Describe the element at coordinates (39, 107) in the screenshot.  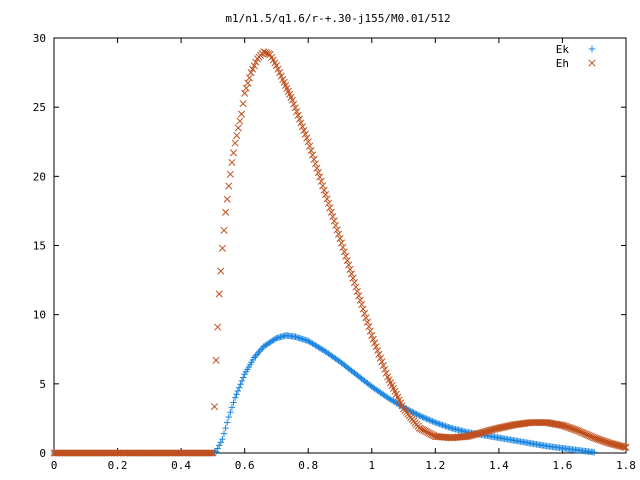
I see `y-tick-label: 25` at that location.